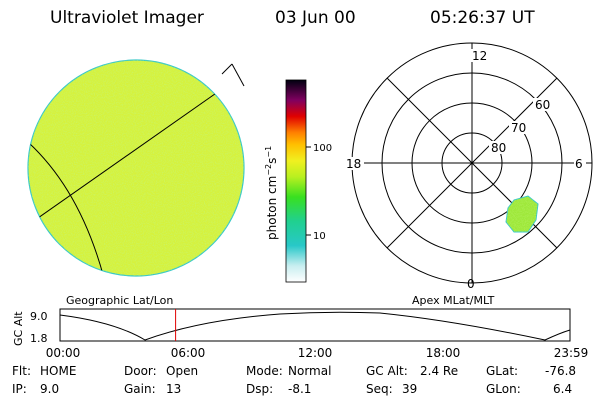 The height and width of the screenshot is (400, 600). I want to click on time-label: 05:26:37 UT, so click(482, 18).